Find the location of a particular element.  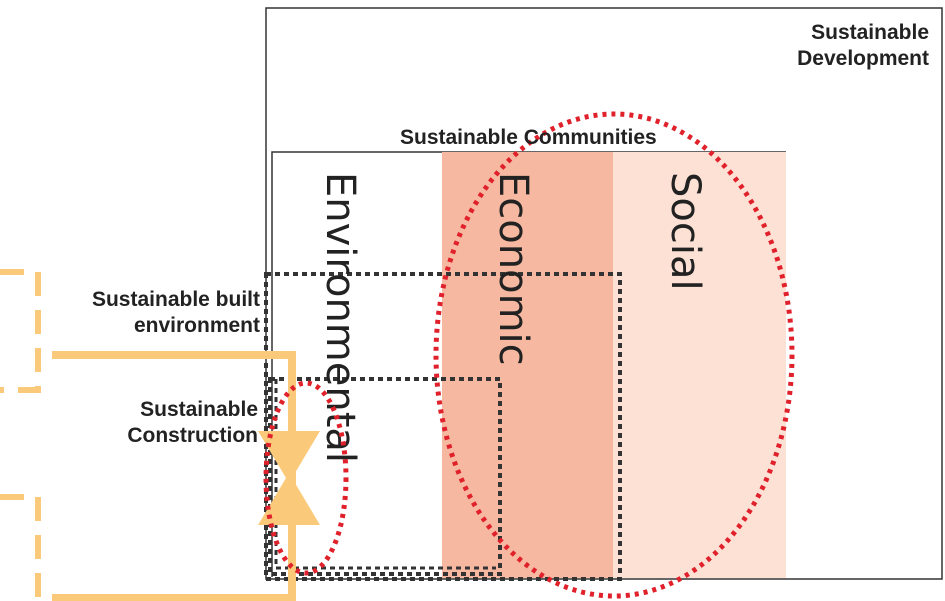

construction-left-bracket is located at coordinates (20, 546).